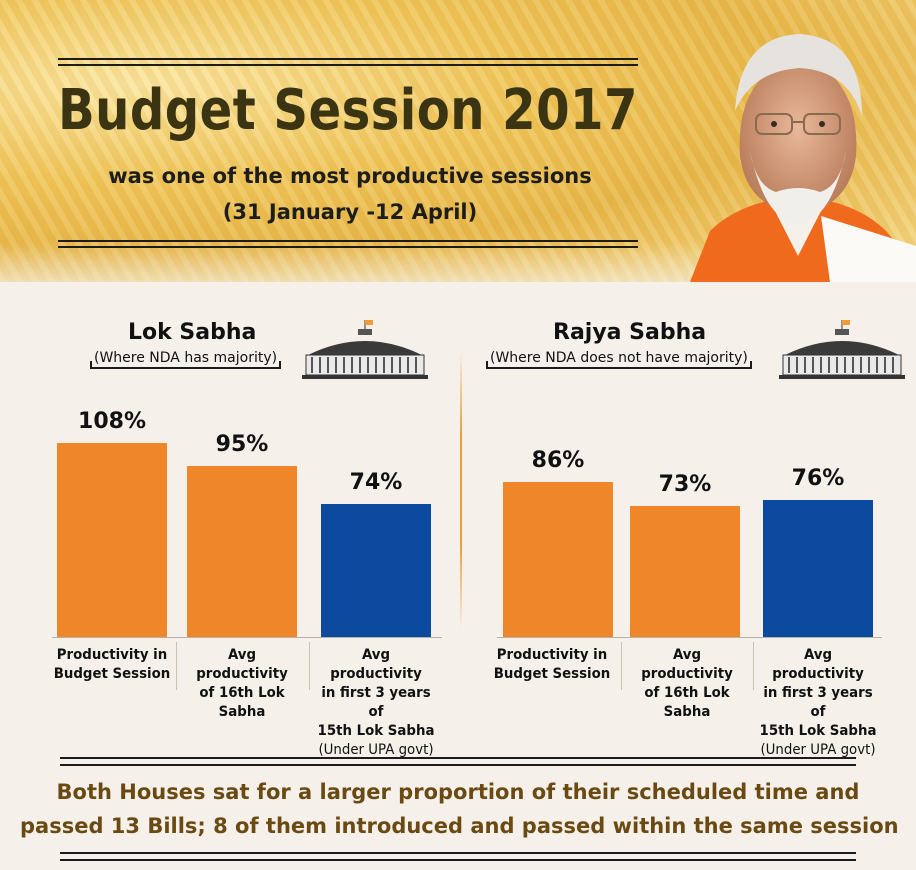 The image size is (916, 870). Describe the element at coordinates (350, 212) in the screenshot. I see `session-dates: (31 January -12 April)` at that location.